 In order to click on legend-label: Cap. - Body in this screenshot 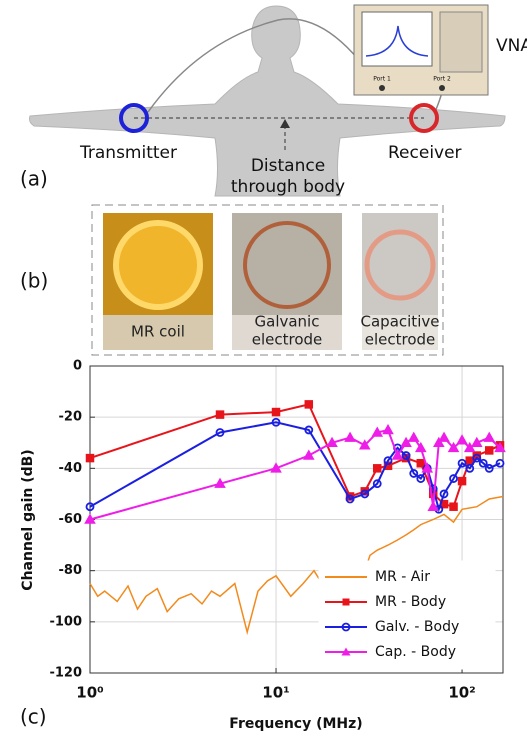, I will do `click(415, 652)`.